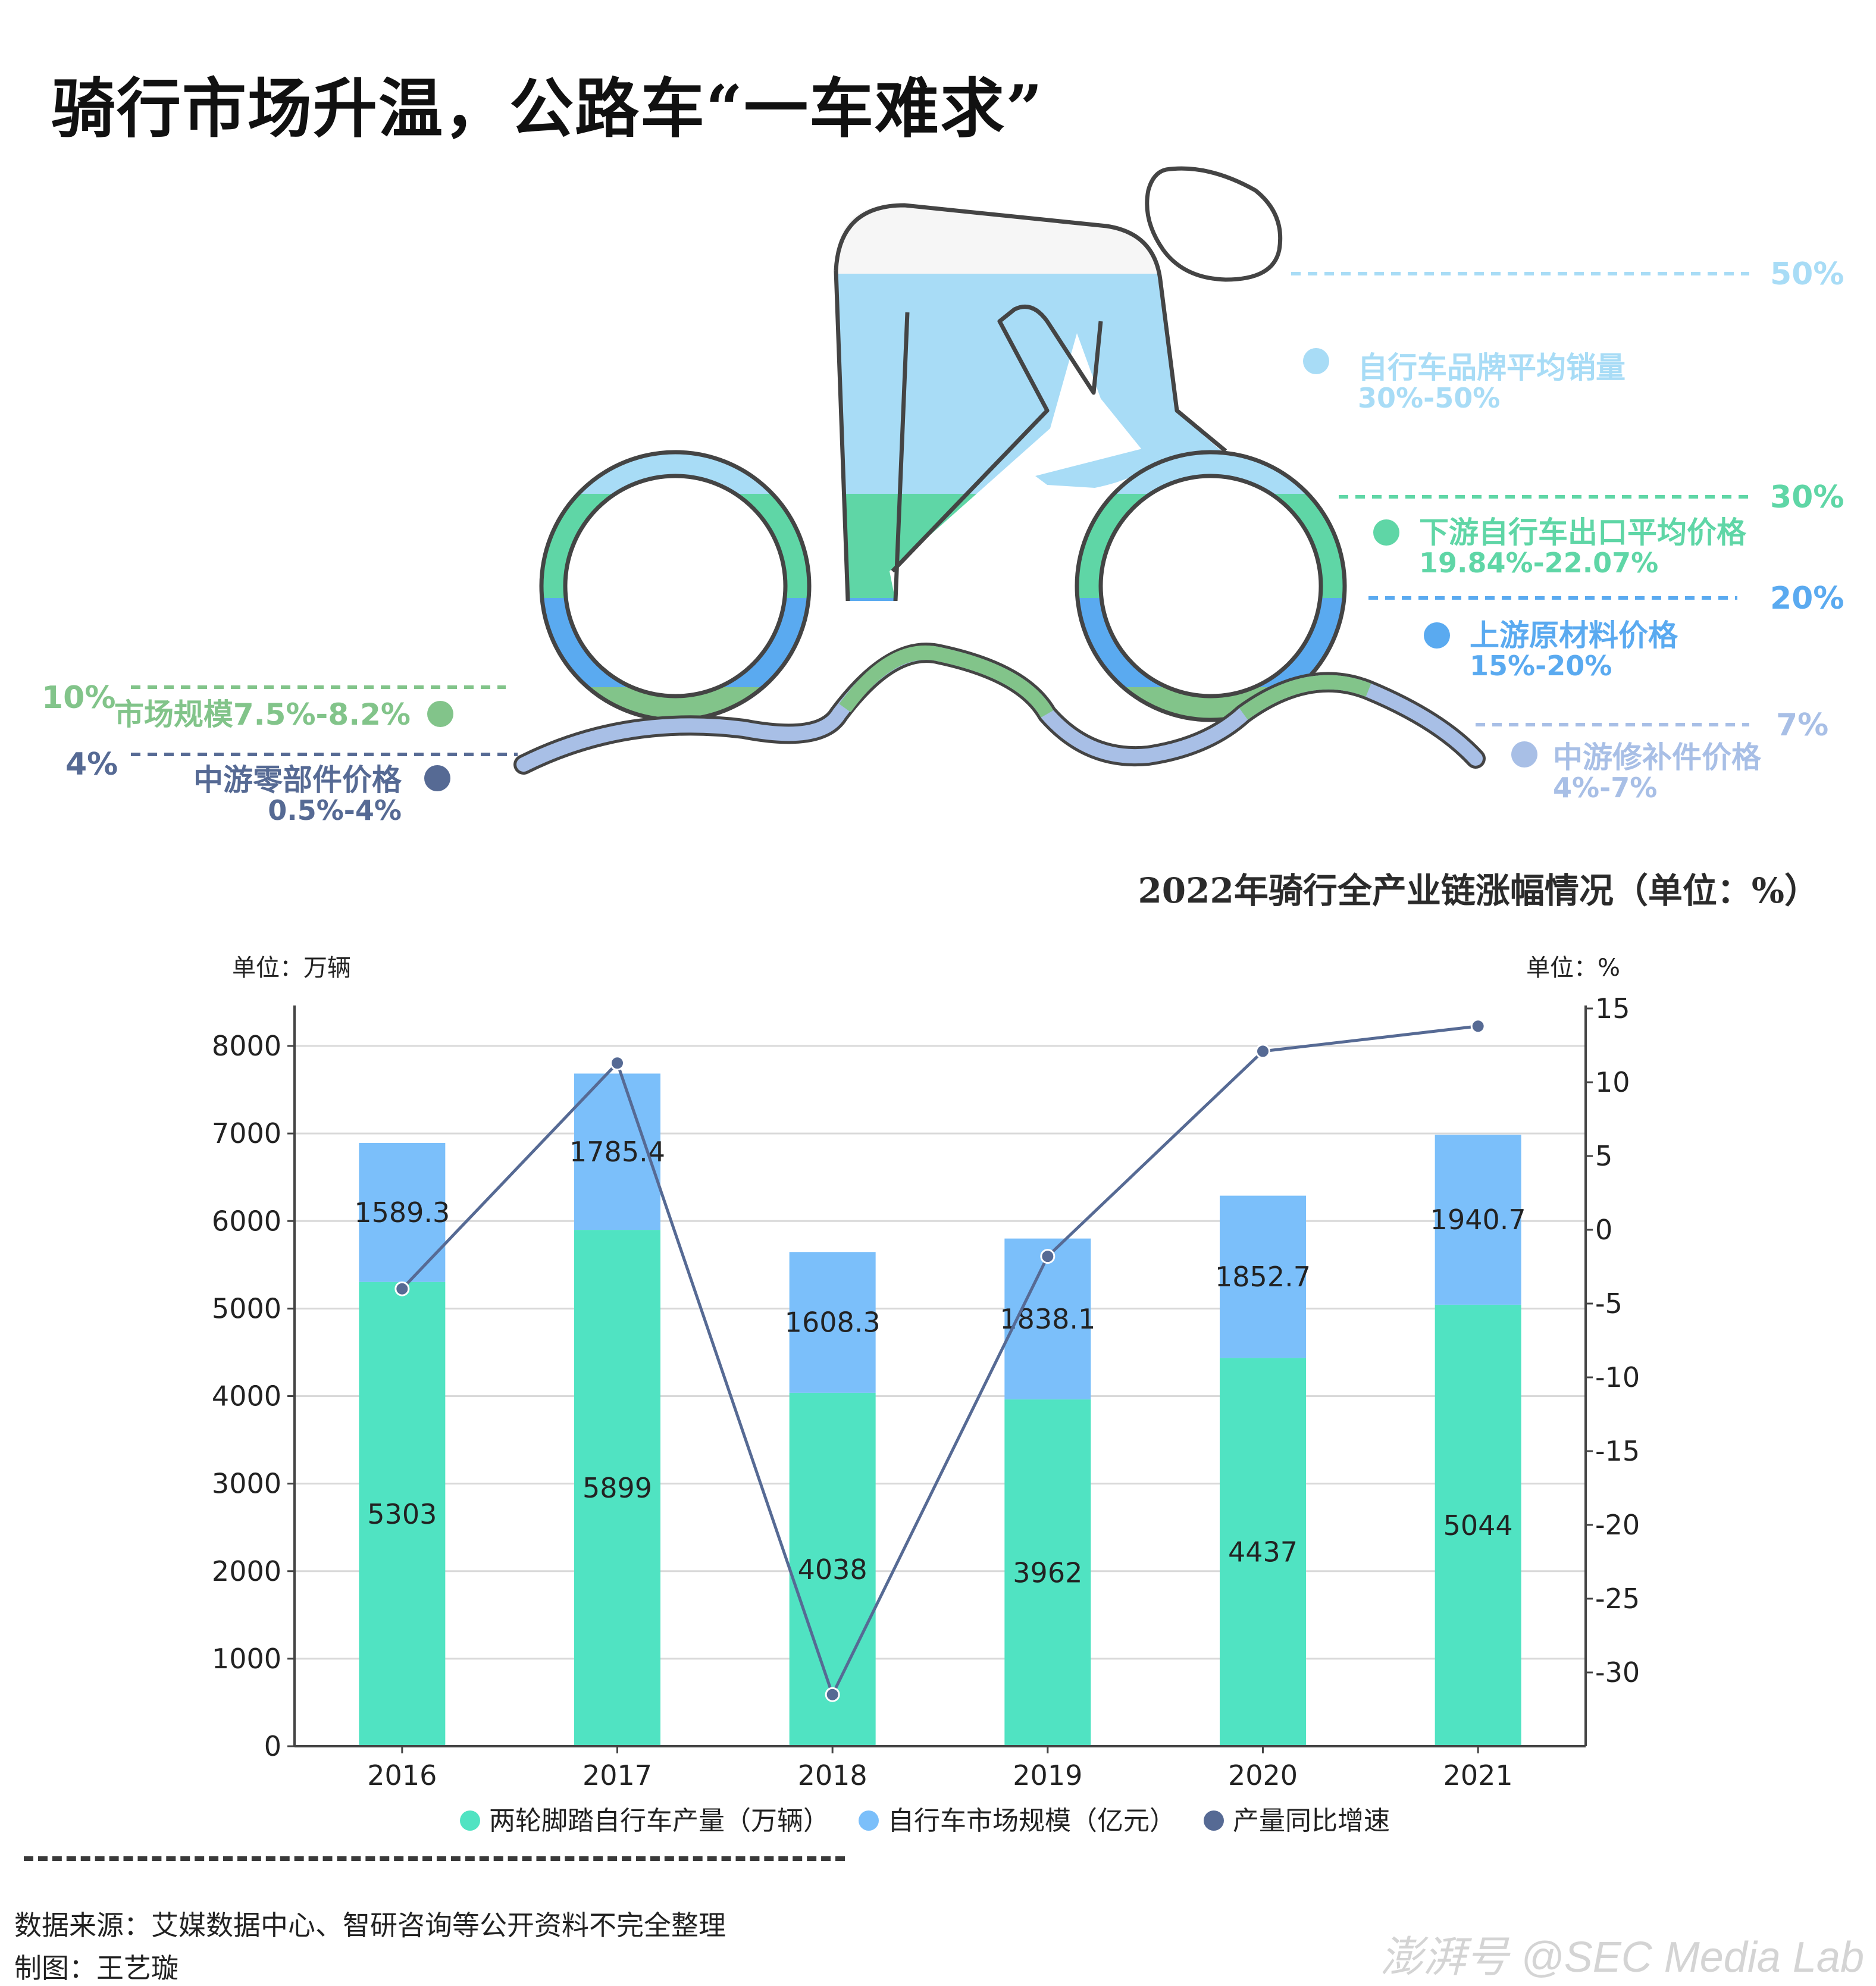 This screenshot has width=1876, height=1986. I want to click on item-range: 4%-7%, so click(1605, 788).